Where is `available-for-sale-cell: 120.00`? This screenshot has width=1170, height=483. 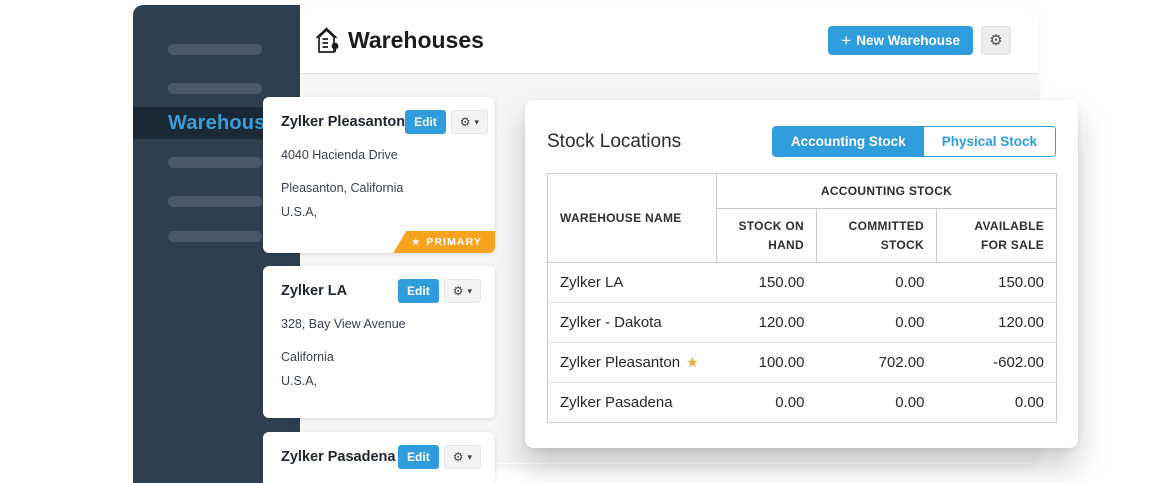
available-for-sale-cell: 120.00 is located at coordinates (1021, 322).